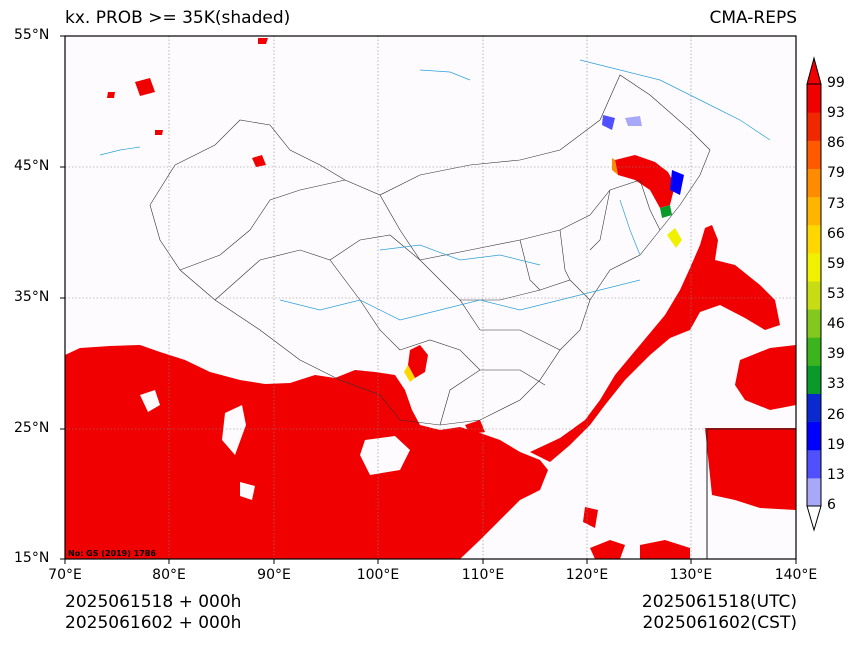 This screenshot has height=647, width=860. I want to click on lat-label-15: 15°N, so click(32, 558).